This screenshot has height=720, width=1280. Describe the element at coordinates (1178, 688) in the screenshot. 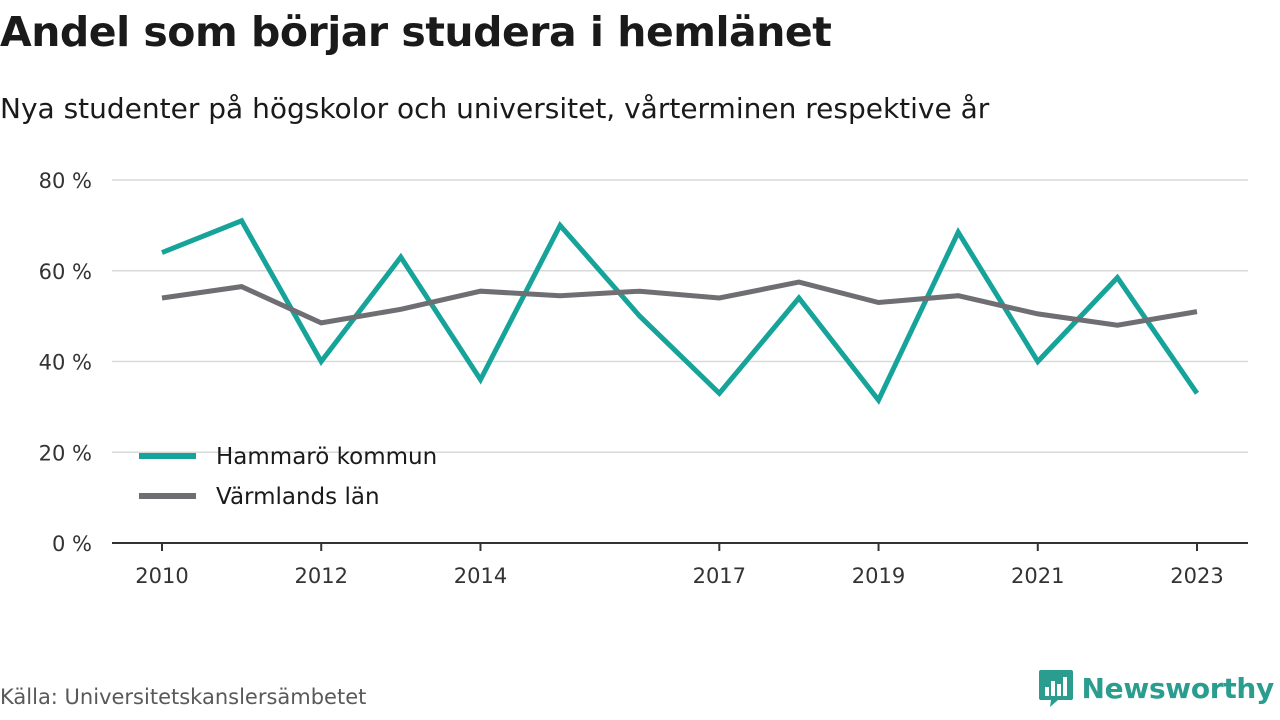

I see `brand-name: Newsworthy` at that location.